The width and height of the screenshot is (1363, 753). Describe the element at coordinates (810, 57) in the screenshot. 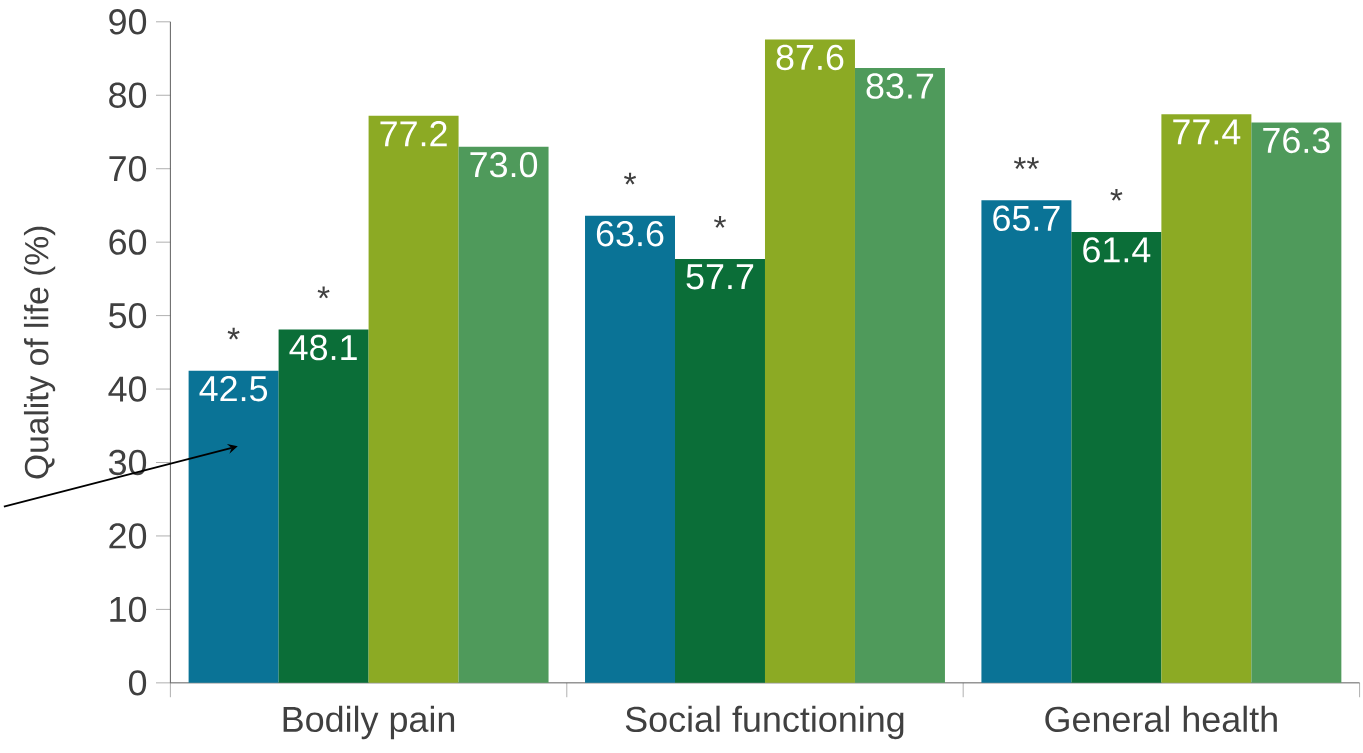

I see `data-label: 87.6` at that location.